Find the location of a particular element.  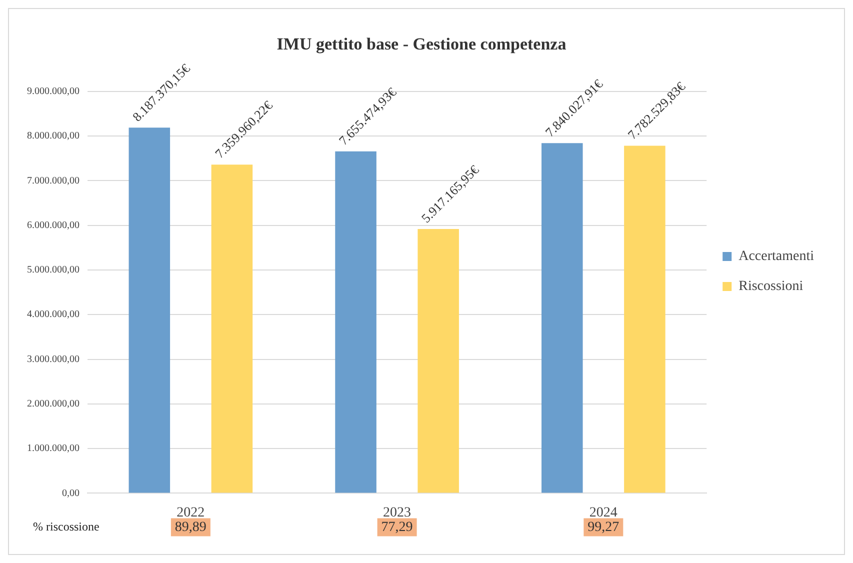

text: 99,27 is located at coordinates (604, 527).